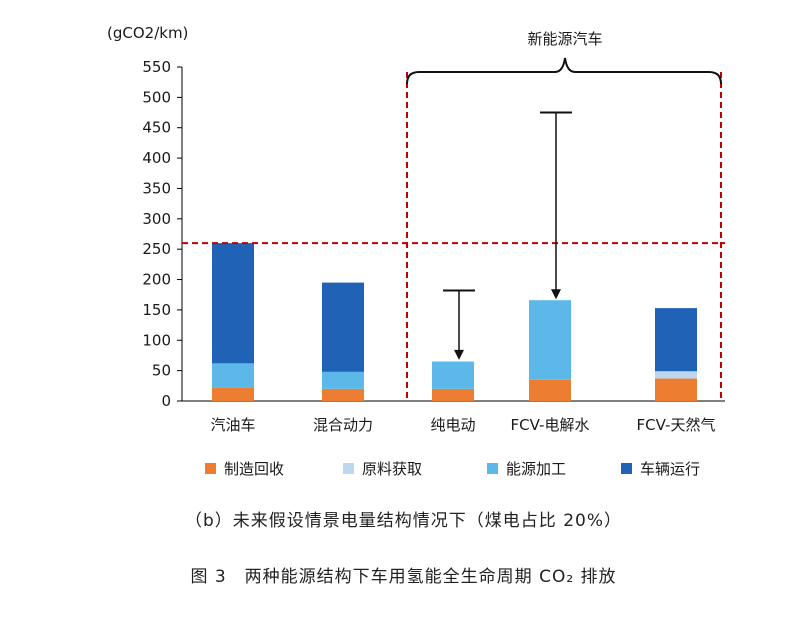 The height and width of the screenshot is (619, 807). What do you see at coordinates (403, 577) in the screenshot?
I see `figure-caption: 图 3 两种能源结构下车用氢能全生命周期 CO₂ 排放` at bounding box center [403, 577].